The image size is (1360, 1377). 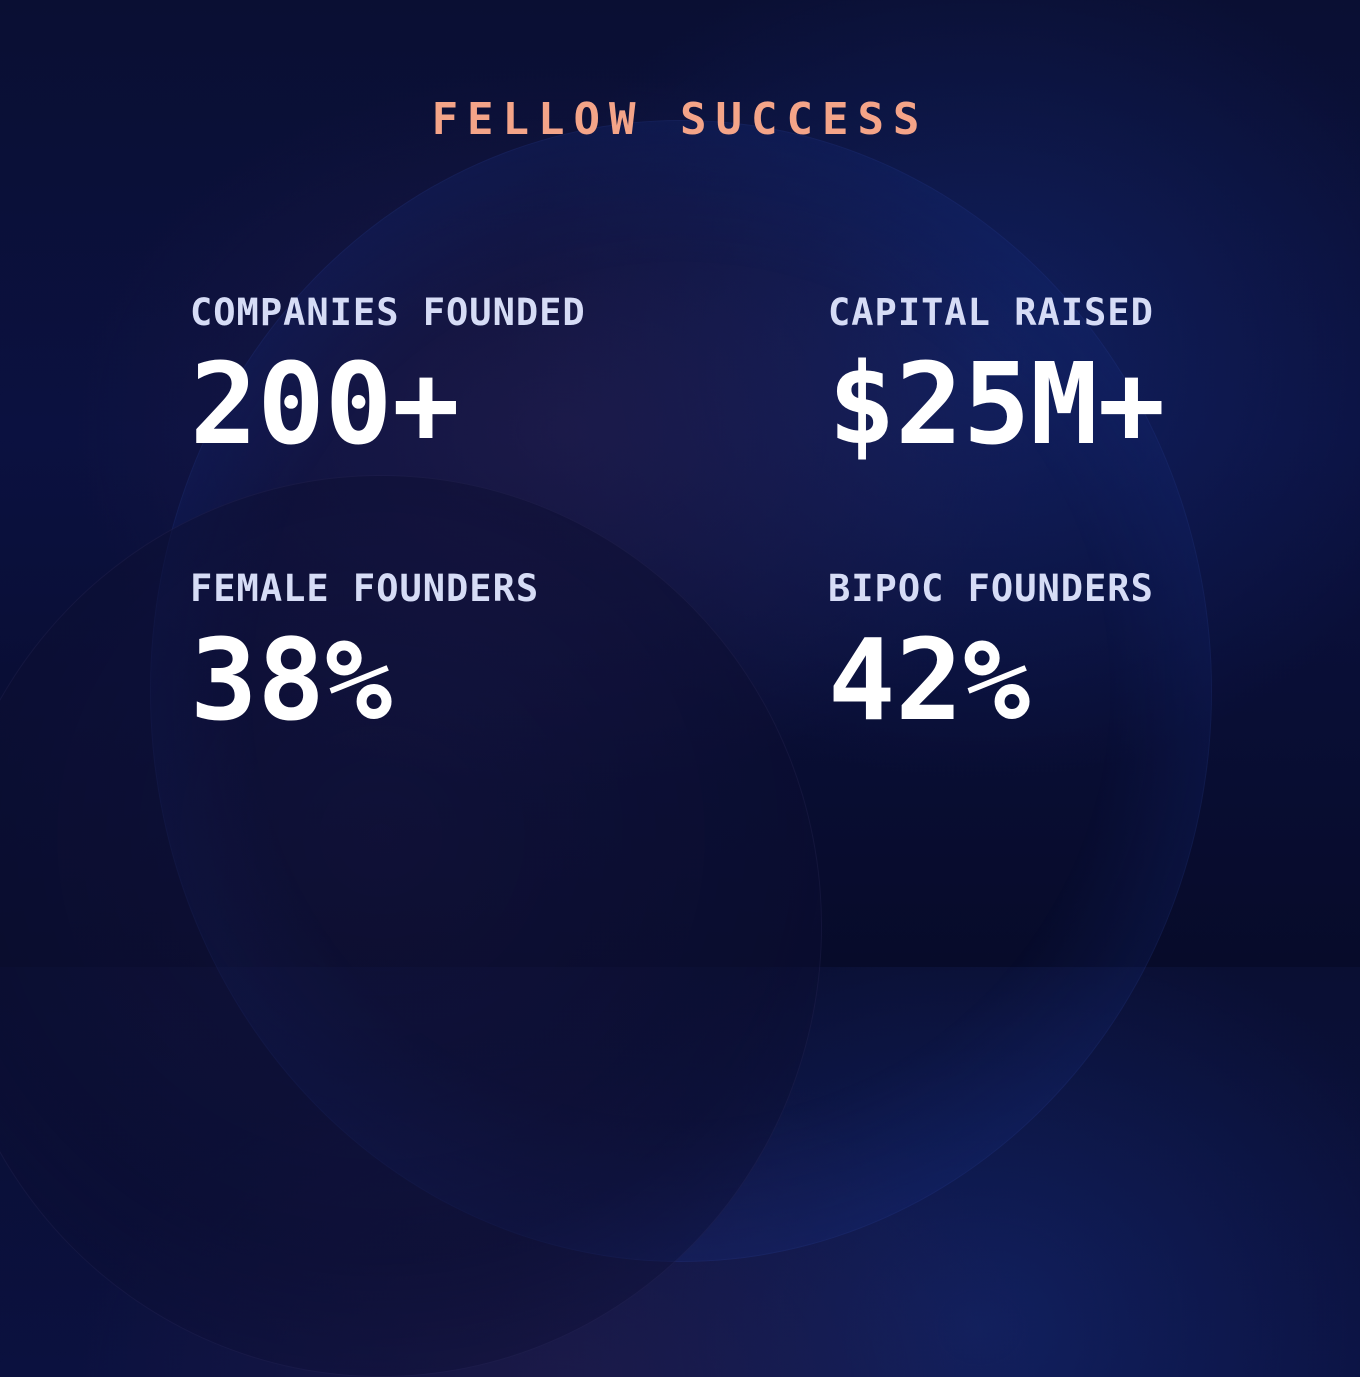 I want to click on stat-companies-founded: COMPANIES FOUNDED 200+, so click(x=388, y=377).